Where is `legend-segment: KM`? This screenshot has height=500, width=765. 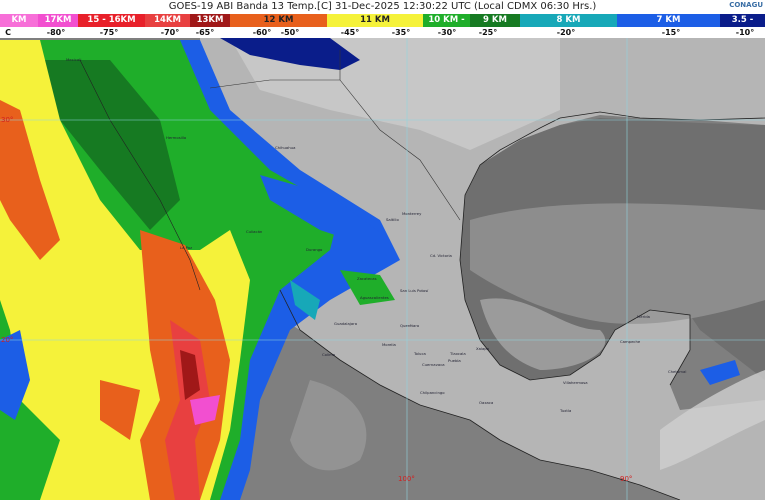 legend-segment: KM is located at coordinates (19, 20).